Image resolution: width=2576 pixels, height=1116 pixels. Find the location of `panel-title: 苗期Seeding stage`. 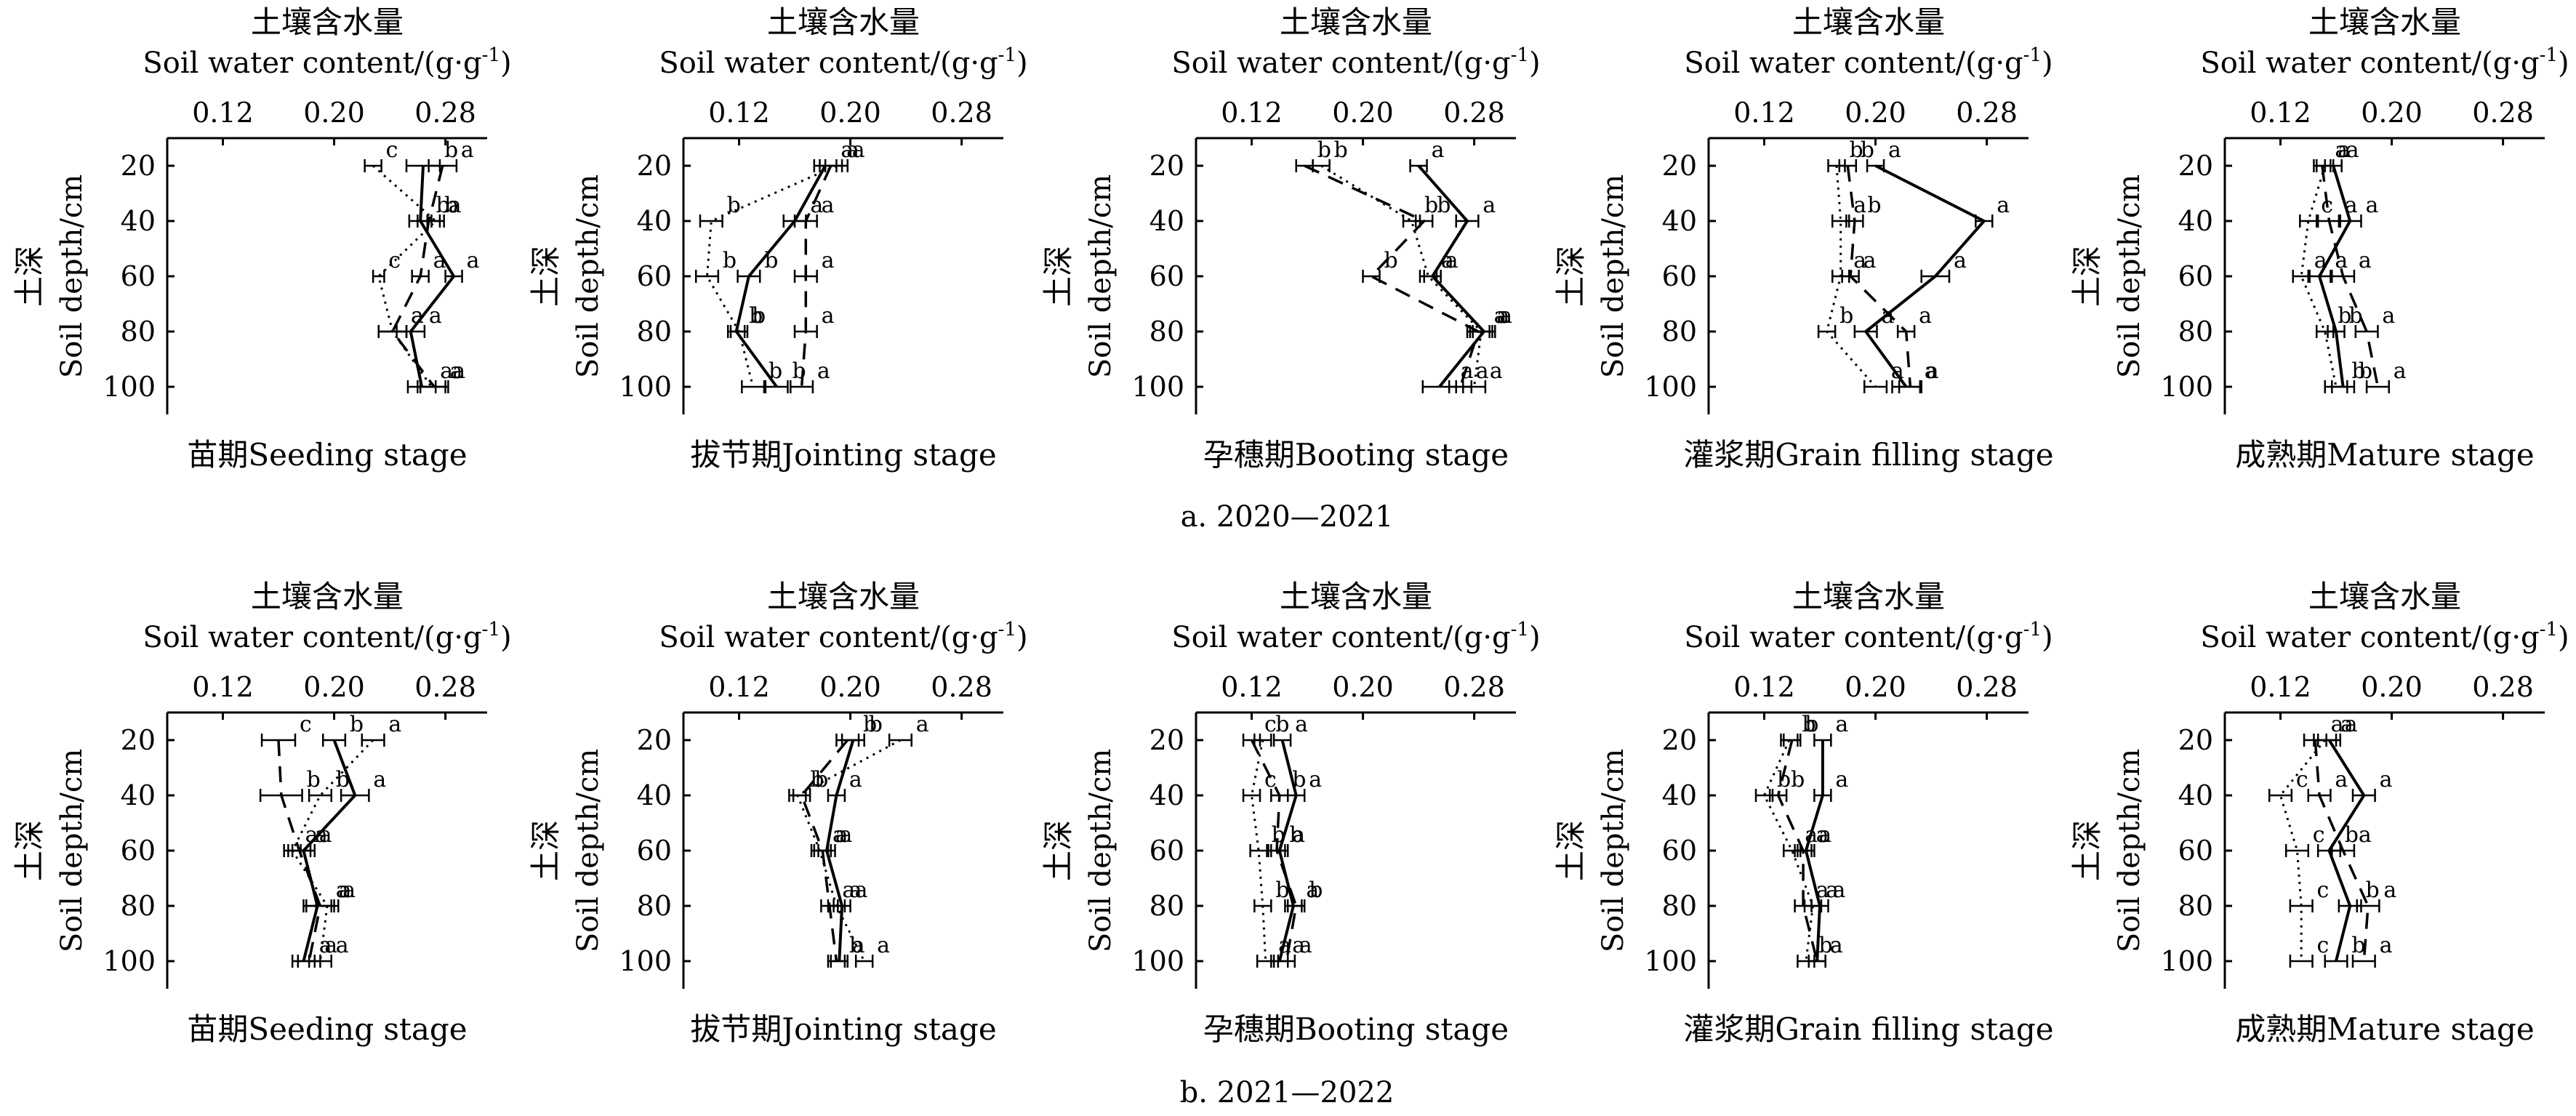

panel-title: 苗期Seeding stage is located at coordinates (327, 1029).